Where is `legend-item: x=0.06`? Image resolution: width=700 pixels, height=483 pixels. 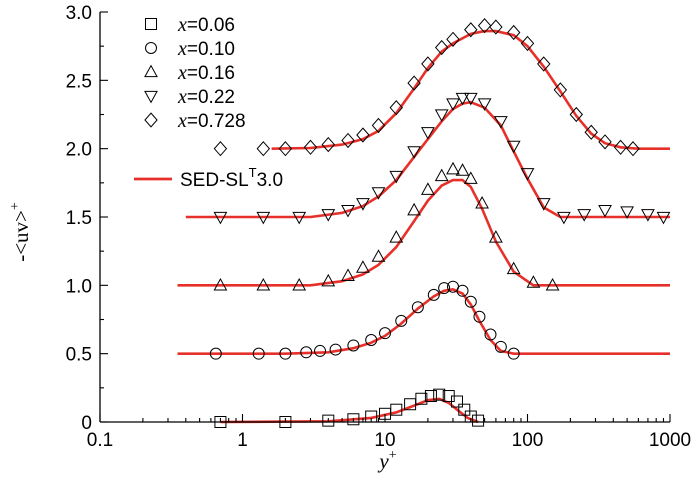 legend-item: x=0.06 is located at coordinates (190, 25).